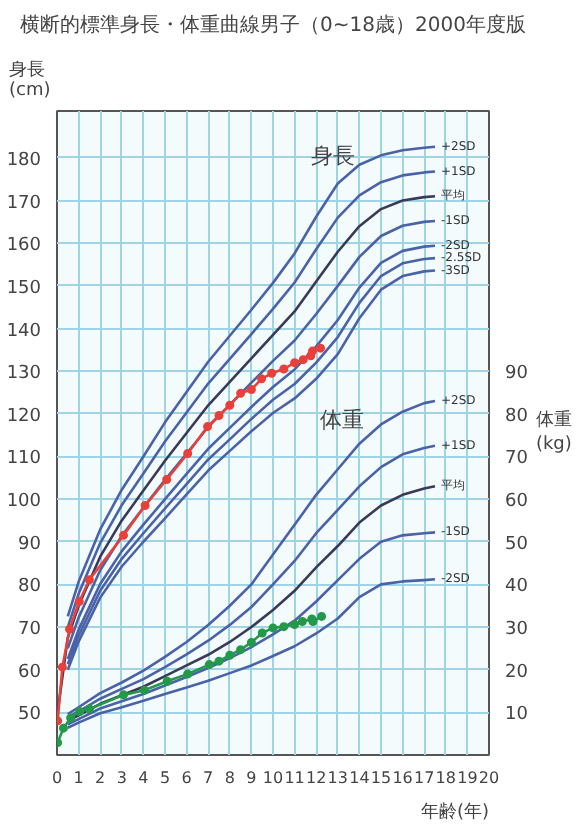 This screenshot has width=576, height=832. Describe the element at coordinates (342, 420) in the screenshot. I see `annotation: 体重` at that location.